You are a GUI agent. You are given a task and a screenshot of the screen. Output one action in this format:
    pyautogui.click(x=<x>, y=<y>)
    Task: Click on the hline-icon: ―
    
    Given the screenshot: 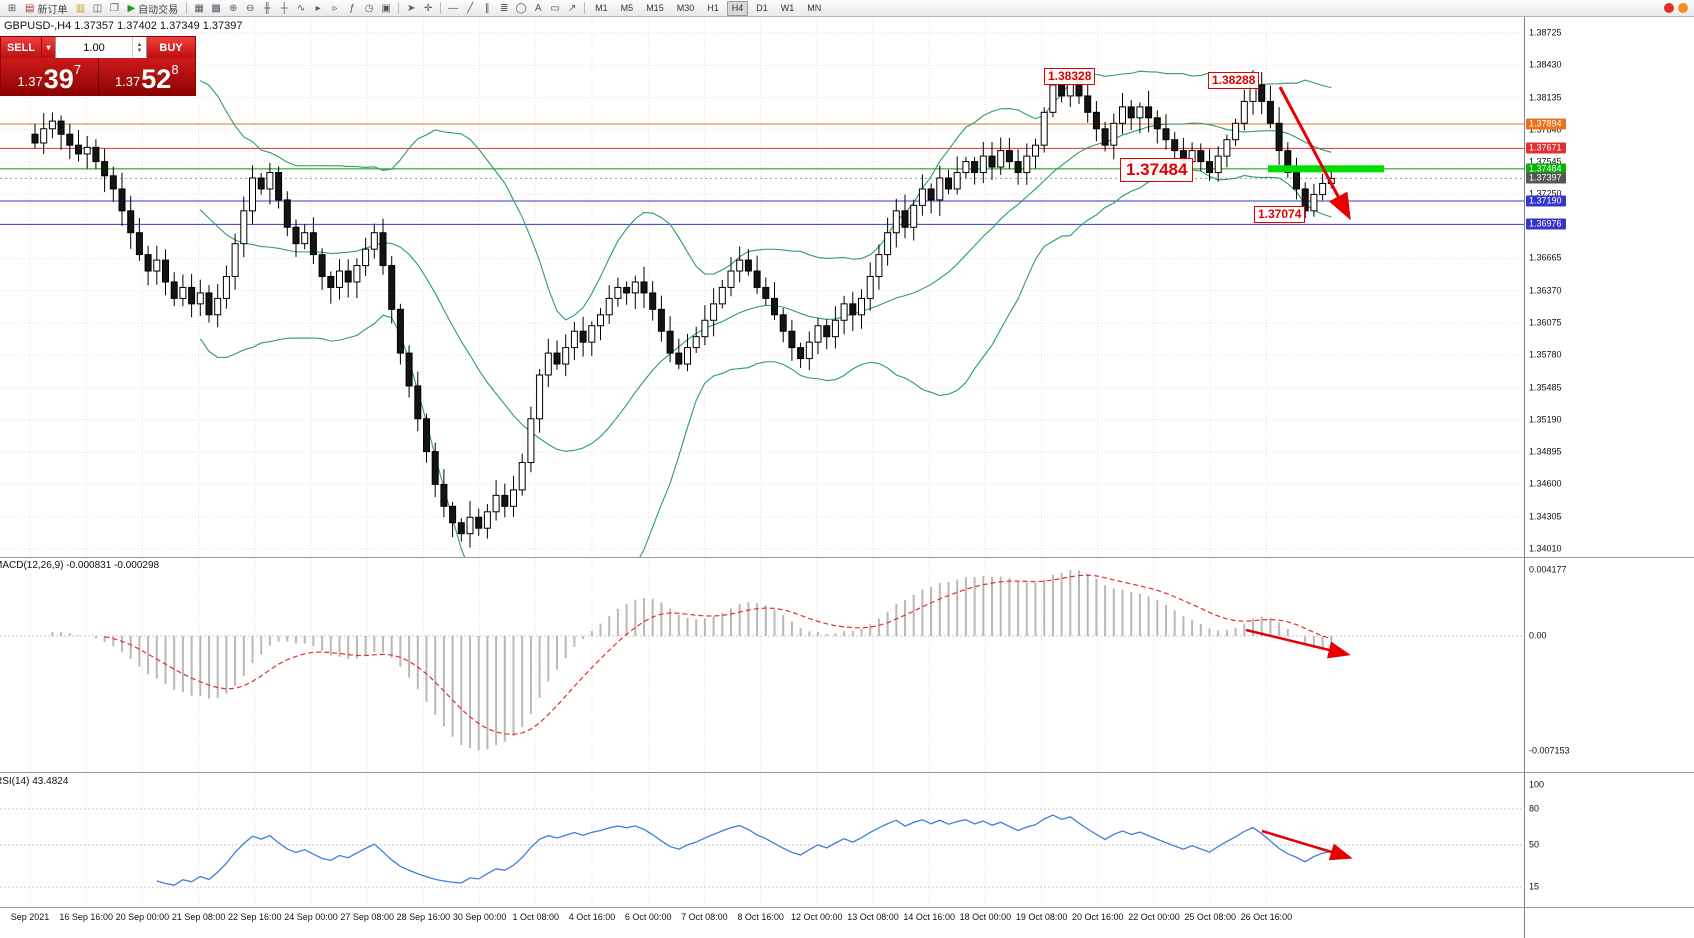 What is the action you would take?
    pyautogui.click(x=453, y=8)
    